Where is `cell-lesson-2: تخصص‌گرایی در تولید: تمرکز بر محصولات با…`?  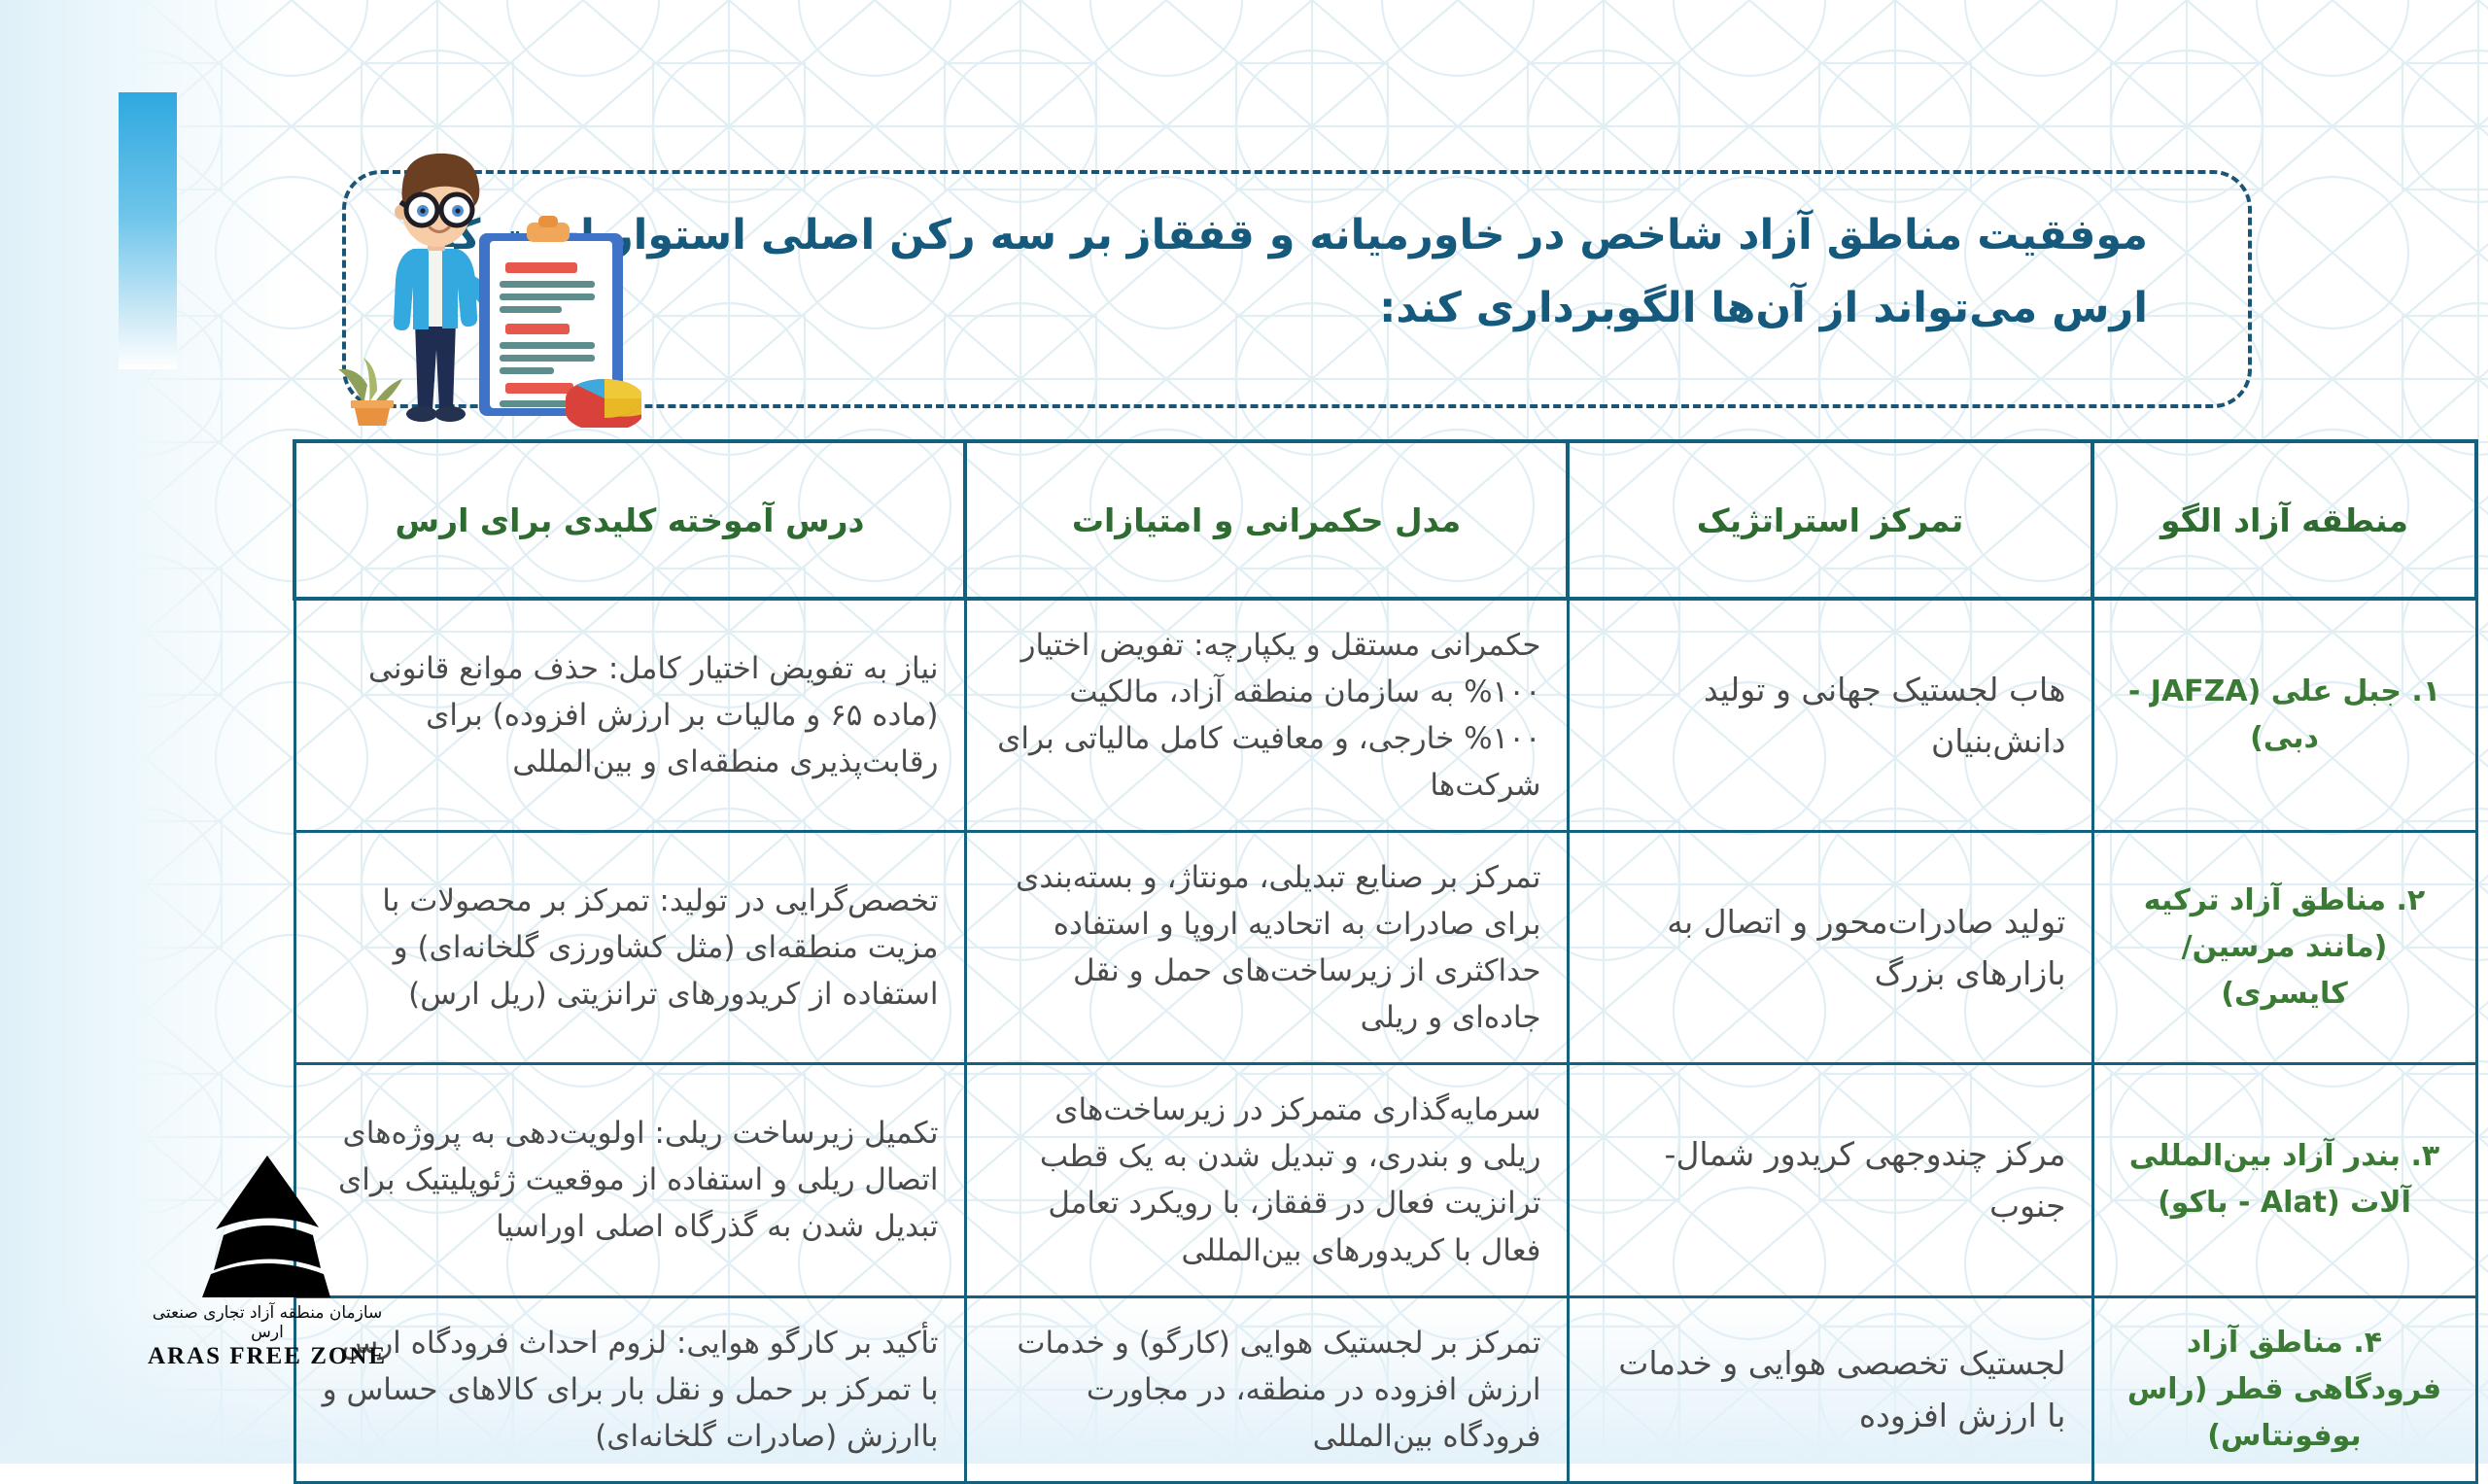
cell-lesson-2: تخصص‌گرایی در تولید: تمرکز بر محصولات با… is located at coordinates (630, 948).